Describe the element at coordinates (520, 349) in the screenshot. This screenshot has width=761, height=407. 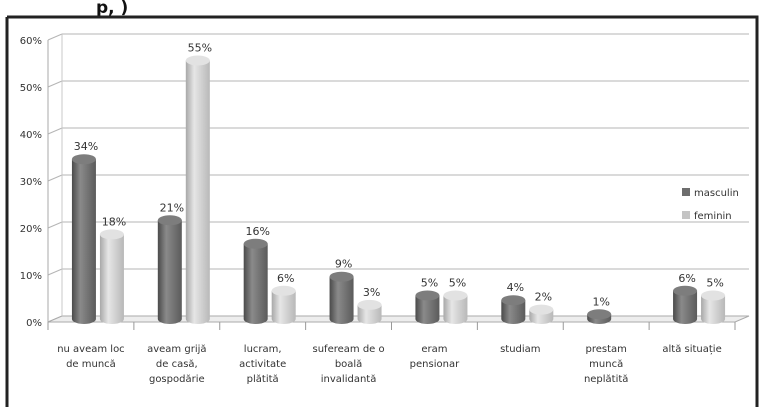
I see `x-tick-label: studiam` at that location.